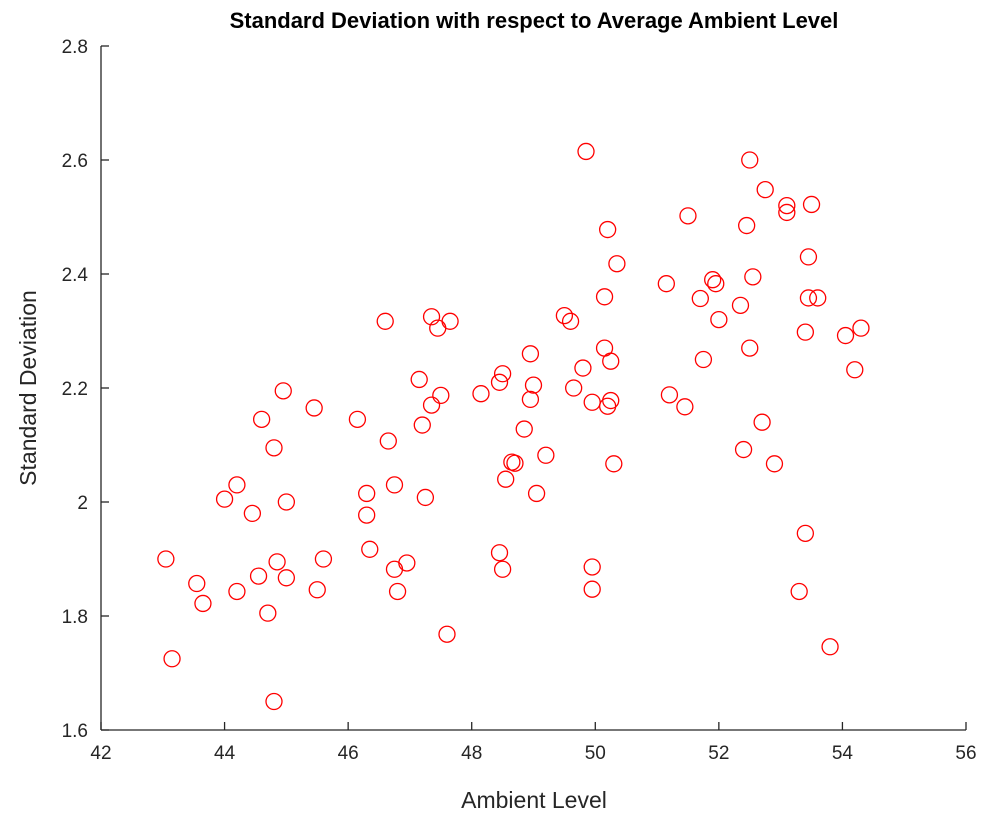  I want to click on y-tick-label: 2.2, so click(75, 389).